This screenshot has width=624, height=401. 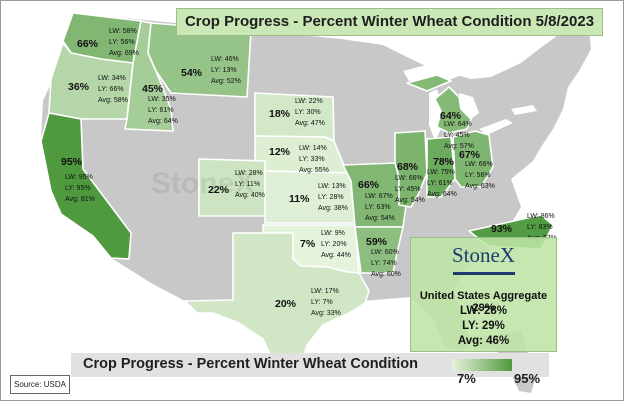 I want to click on us-lw: LW: 28%, so click(x=483, y=311).